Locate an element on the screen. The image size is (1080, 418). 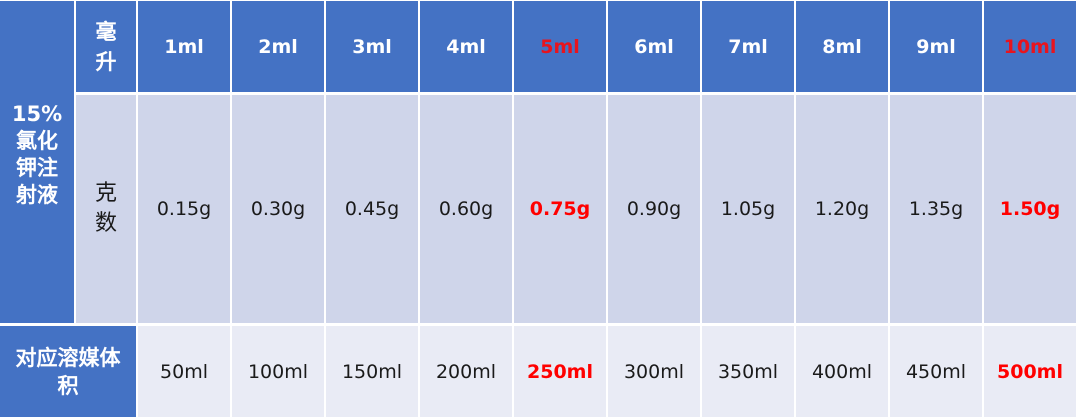
header-ml-cell: 10ml is located at coordinates (1030, 46).